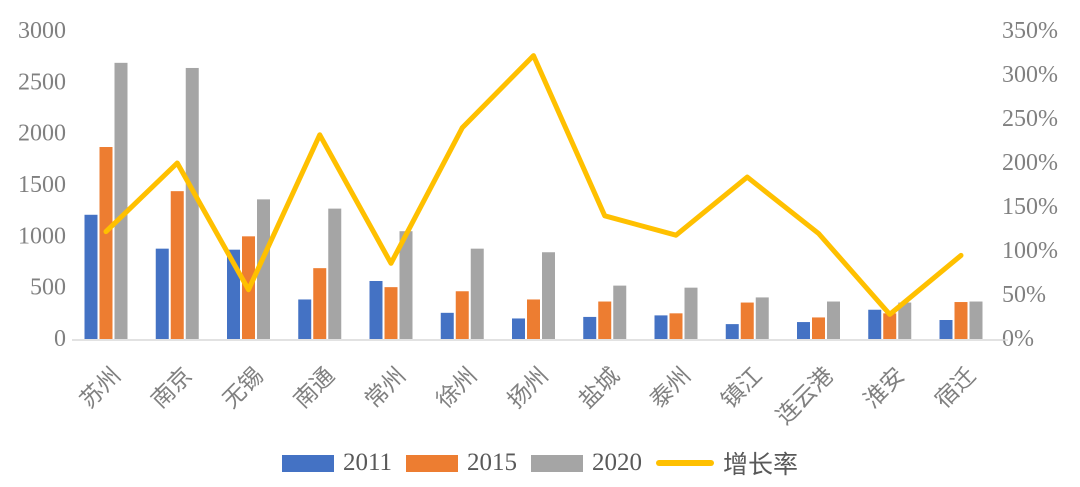 The image size is (1080, 487). Describe the element at coordinates (335, 273) in the screenshot. I see `bar-2020-南通` at that location.